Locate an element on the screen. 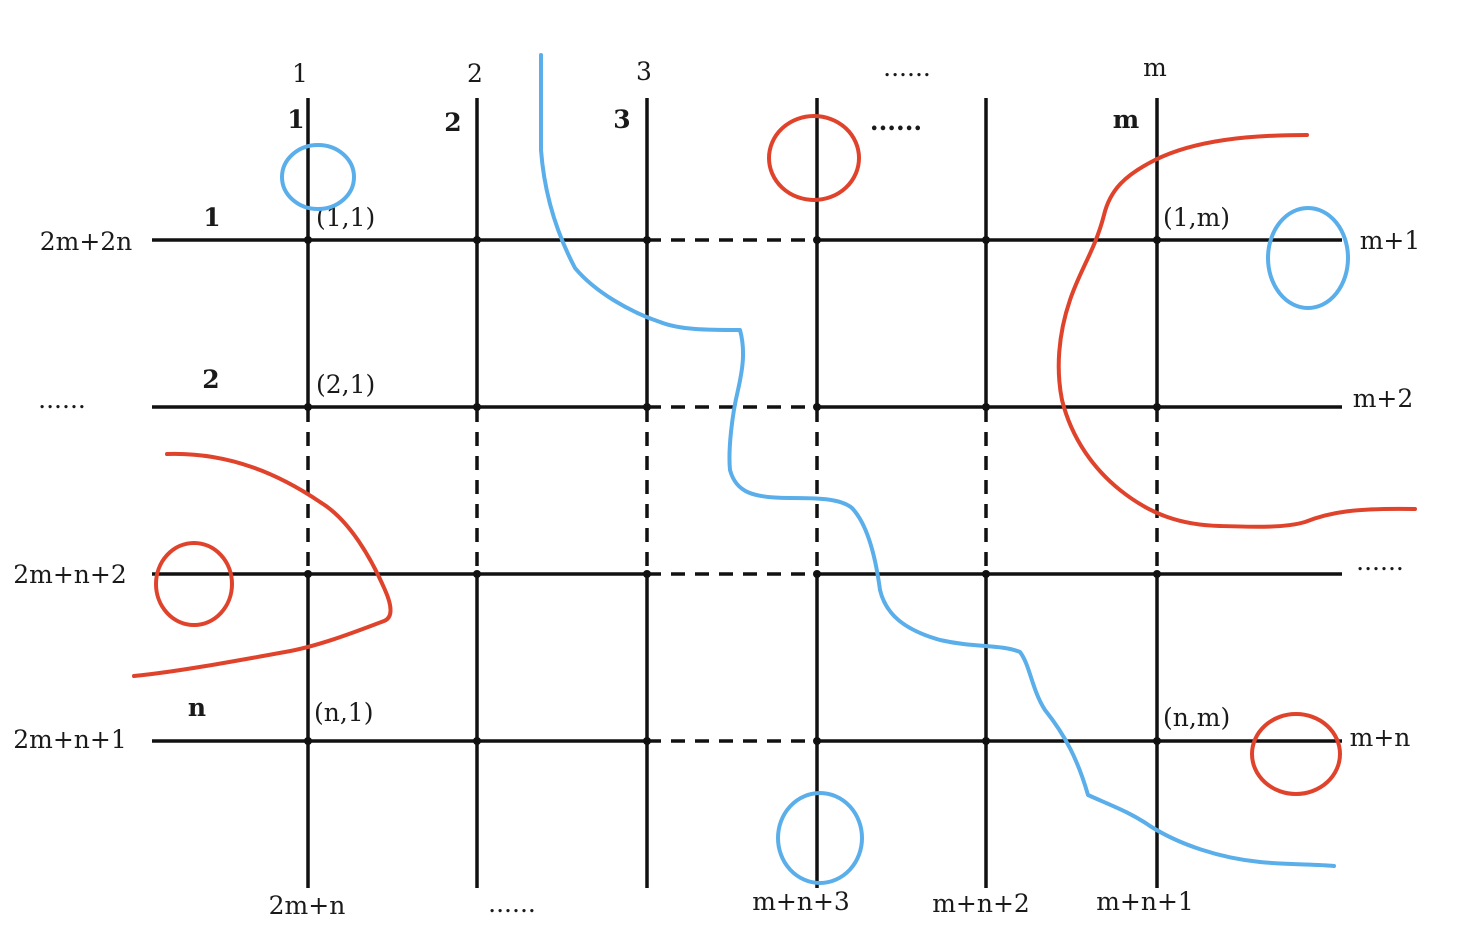  bottom-label: m+n+2 is located at coordinates (981, 903).